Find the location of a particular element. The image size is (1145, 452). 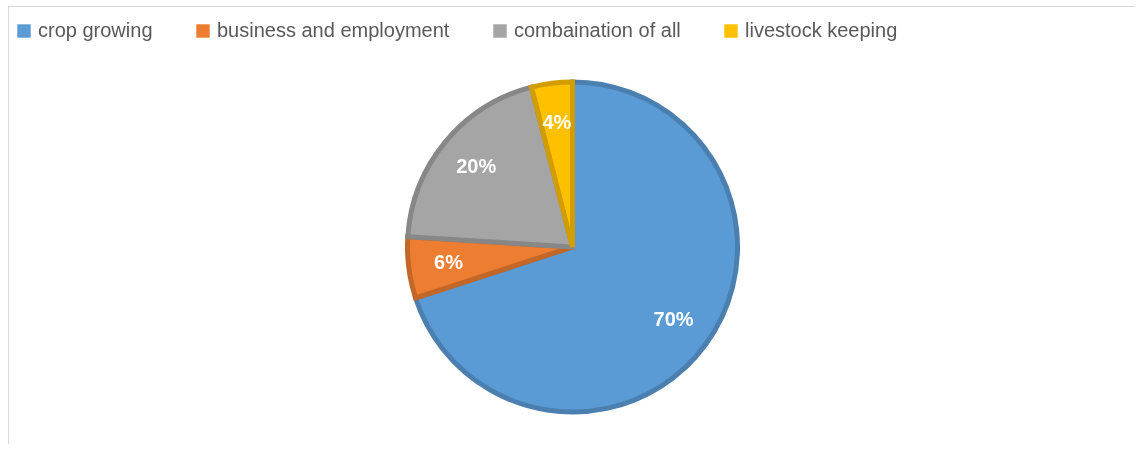

legend-label: crop growing is located at coordinates (95, 30).